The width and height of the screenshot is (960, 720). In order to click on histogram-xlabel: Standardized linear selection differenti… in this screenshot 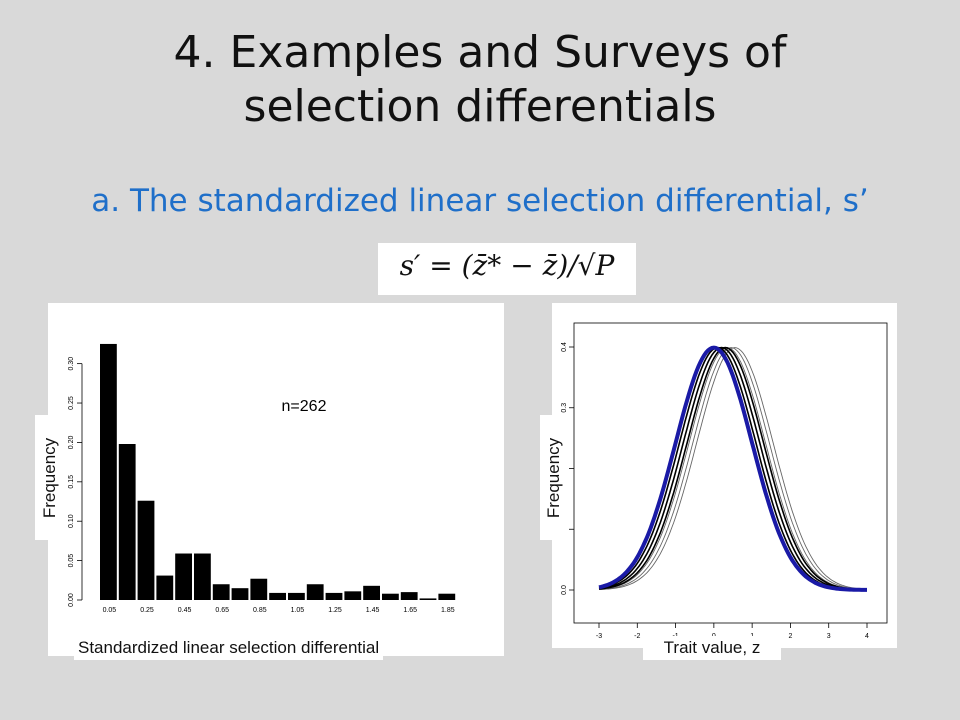, I will do `click(229, 648)`.